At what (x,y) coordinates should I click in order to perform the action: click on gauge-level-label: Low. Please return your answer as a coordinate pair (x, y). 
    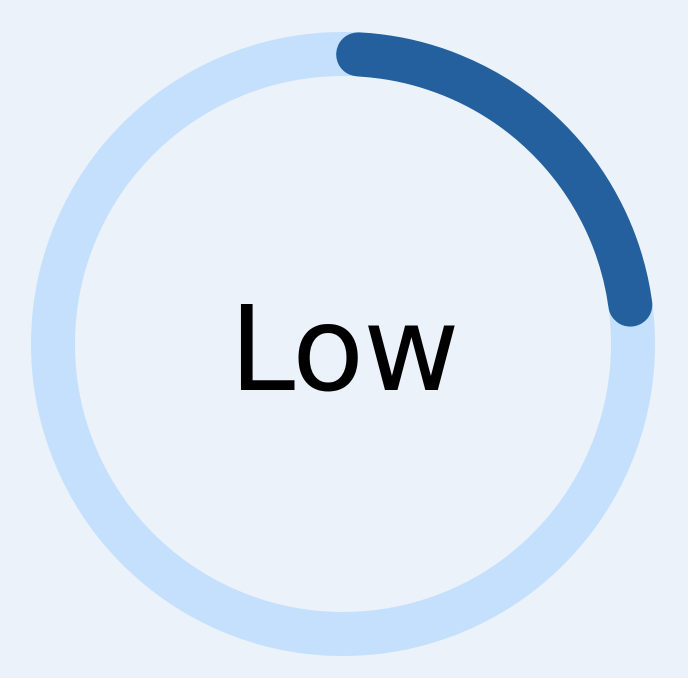
    Looking at the image, I should click on (344, 349).